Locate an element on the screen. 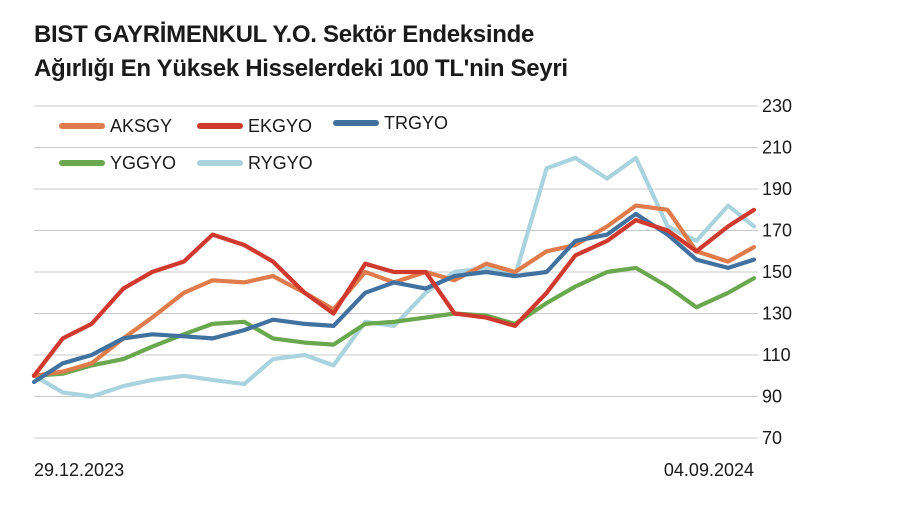 This screenshot has height=506, width=904. y-tick-label: 90 is located at coordinates (772, 397).